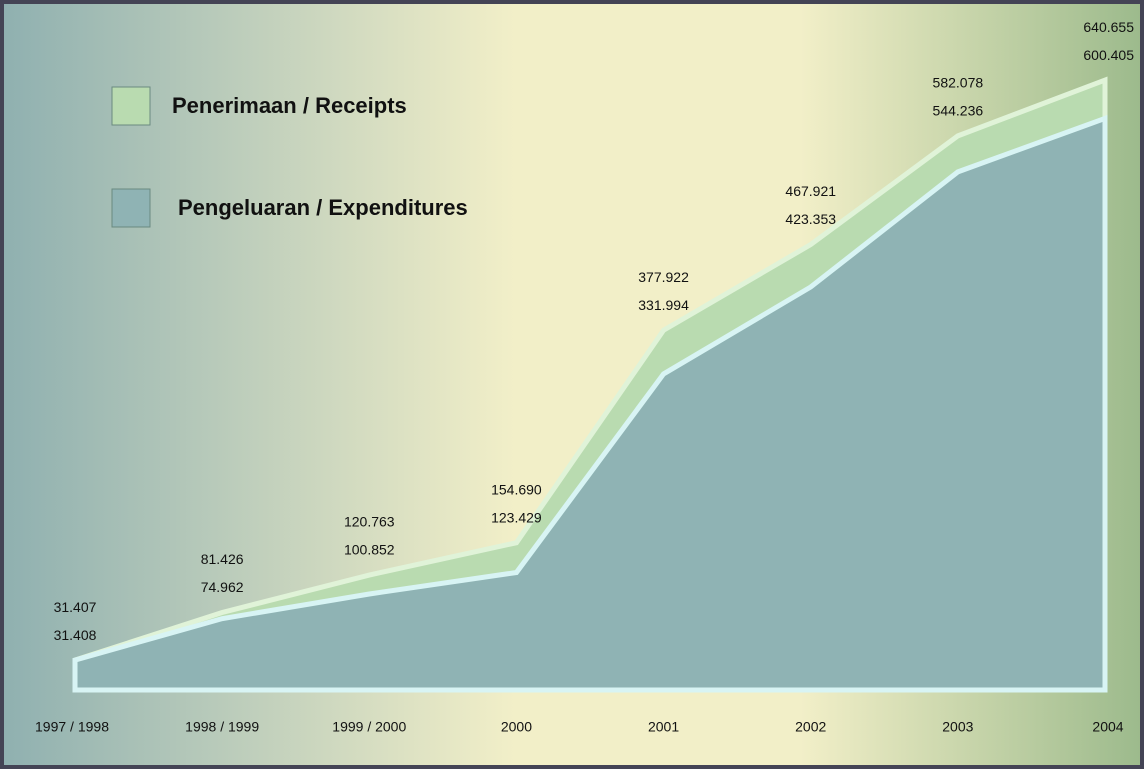 The image size is (1144, 769). I want to click on value-label: 154.690, so click(516, 489).